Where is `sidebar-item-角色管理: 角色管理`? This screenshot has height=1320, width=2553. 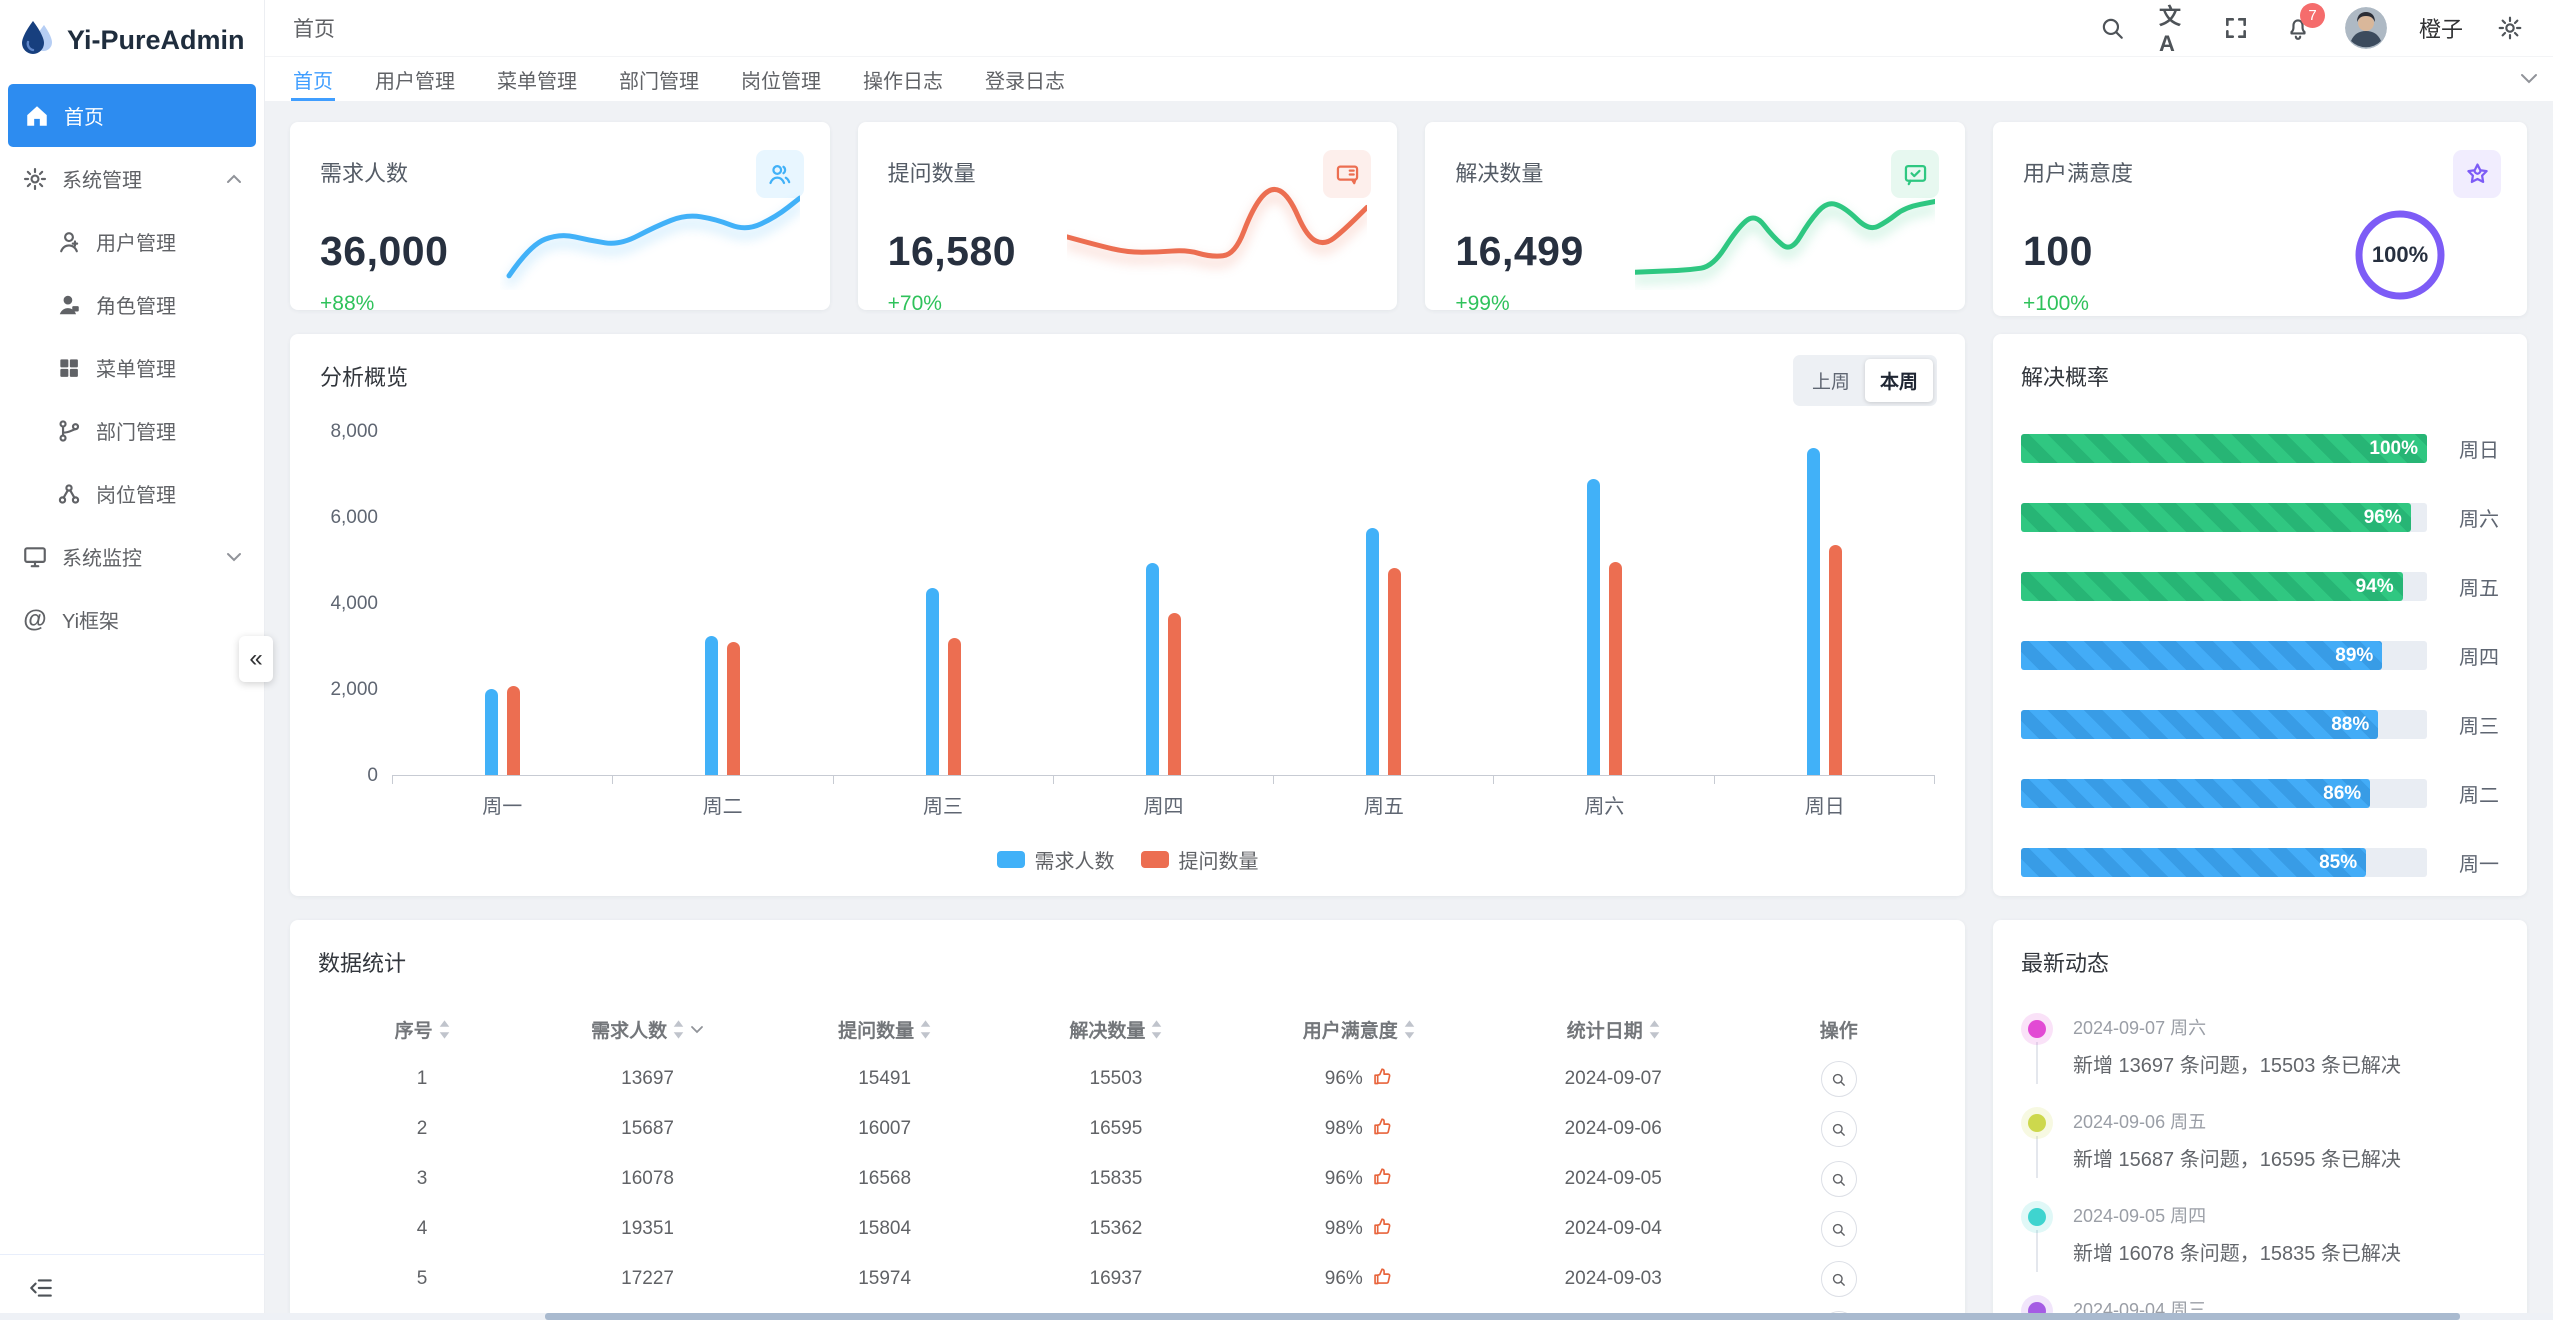 sidebar-item-角色管理: 角色管理 is located at coordinates (132, 304).